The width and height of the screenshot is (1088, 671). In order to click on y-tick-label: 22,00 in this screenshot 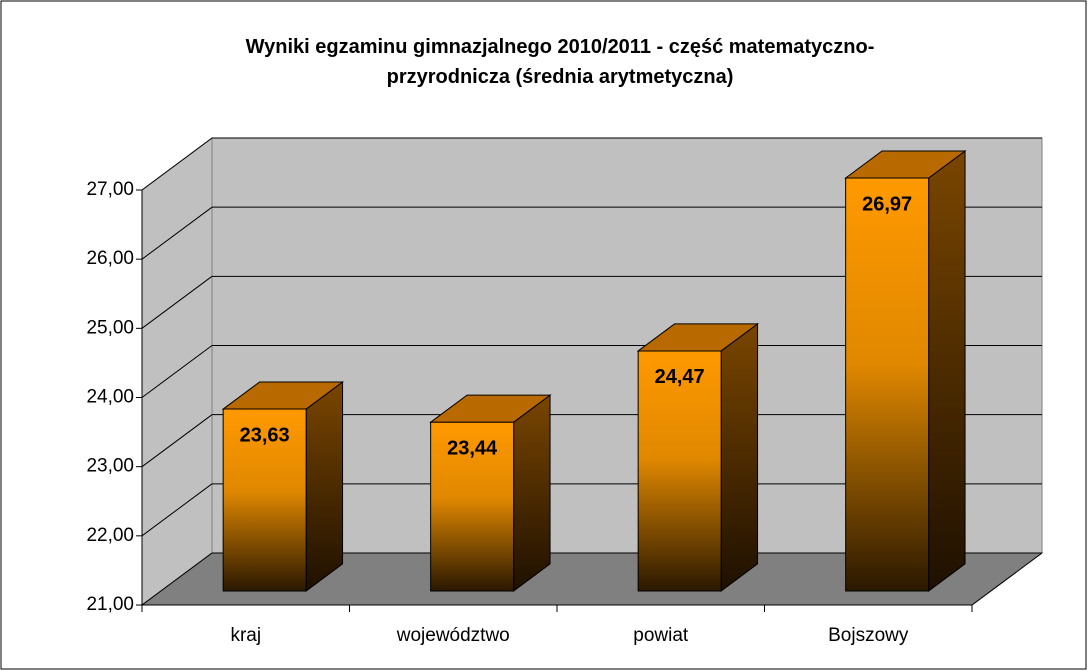, I will do `click(110, 535)`.